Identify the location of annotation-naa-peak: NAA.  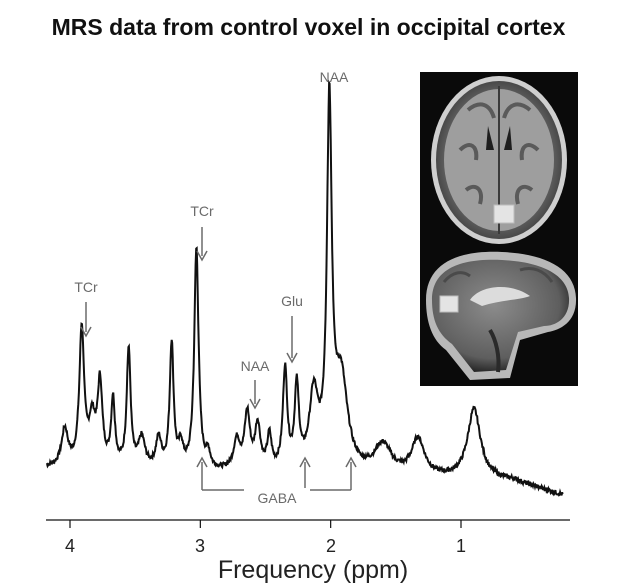
(334, 77).